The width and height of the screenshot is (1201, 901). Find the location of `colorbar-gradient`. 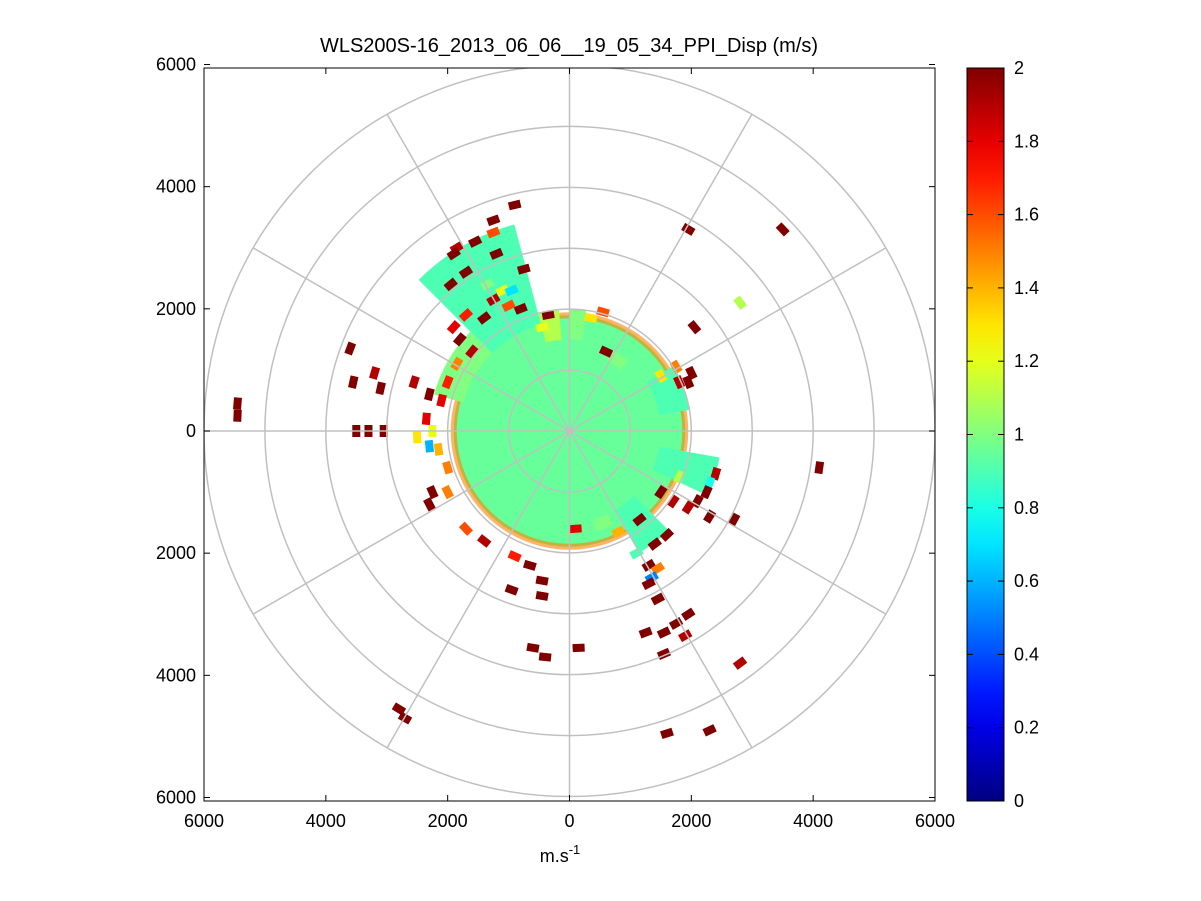

colorbar-gradient is located at coordinates (985, 434).